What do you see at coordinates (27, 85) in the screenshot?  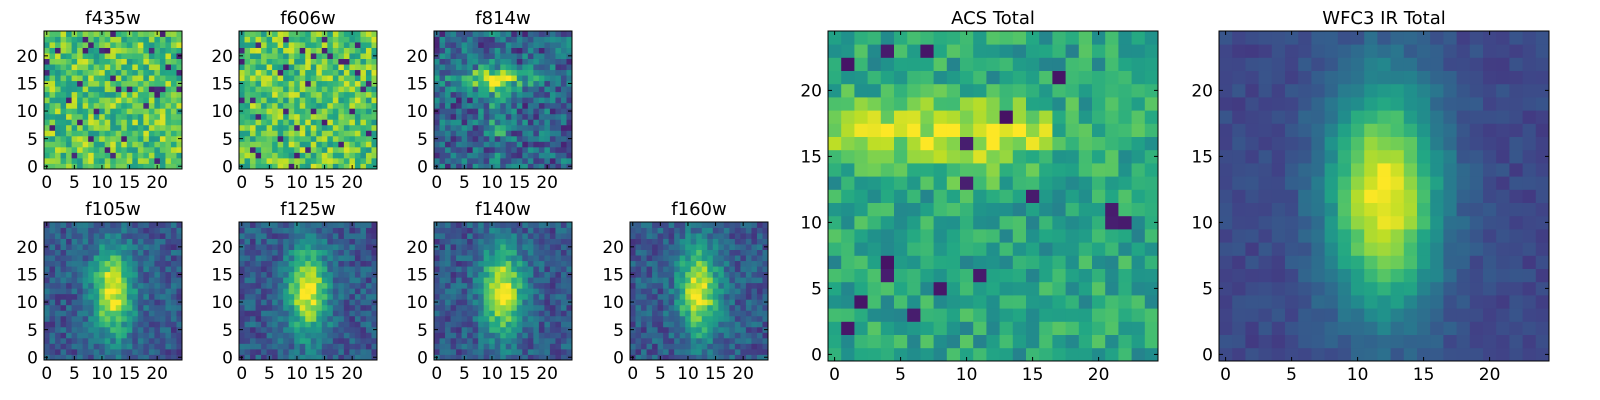 I see `y-tick-label: 15` at bounding box center [27, 85].